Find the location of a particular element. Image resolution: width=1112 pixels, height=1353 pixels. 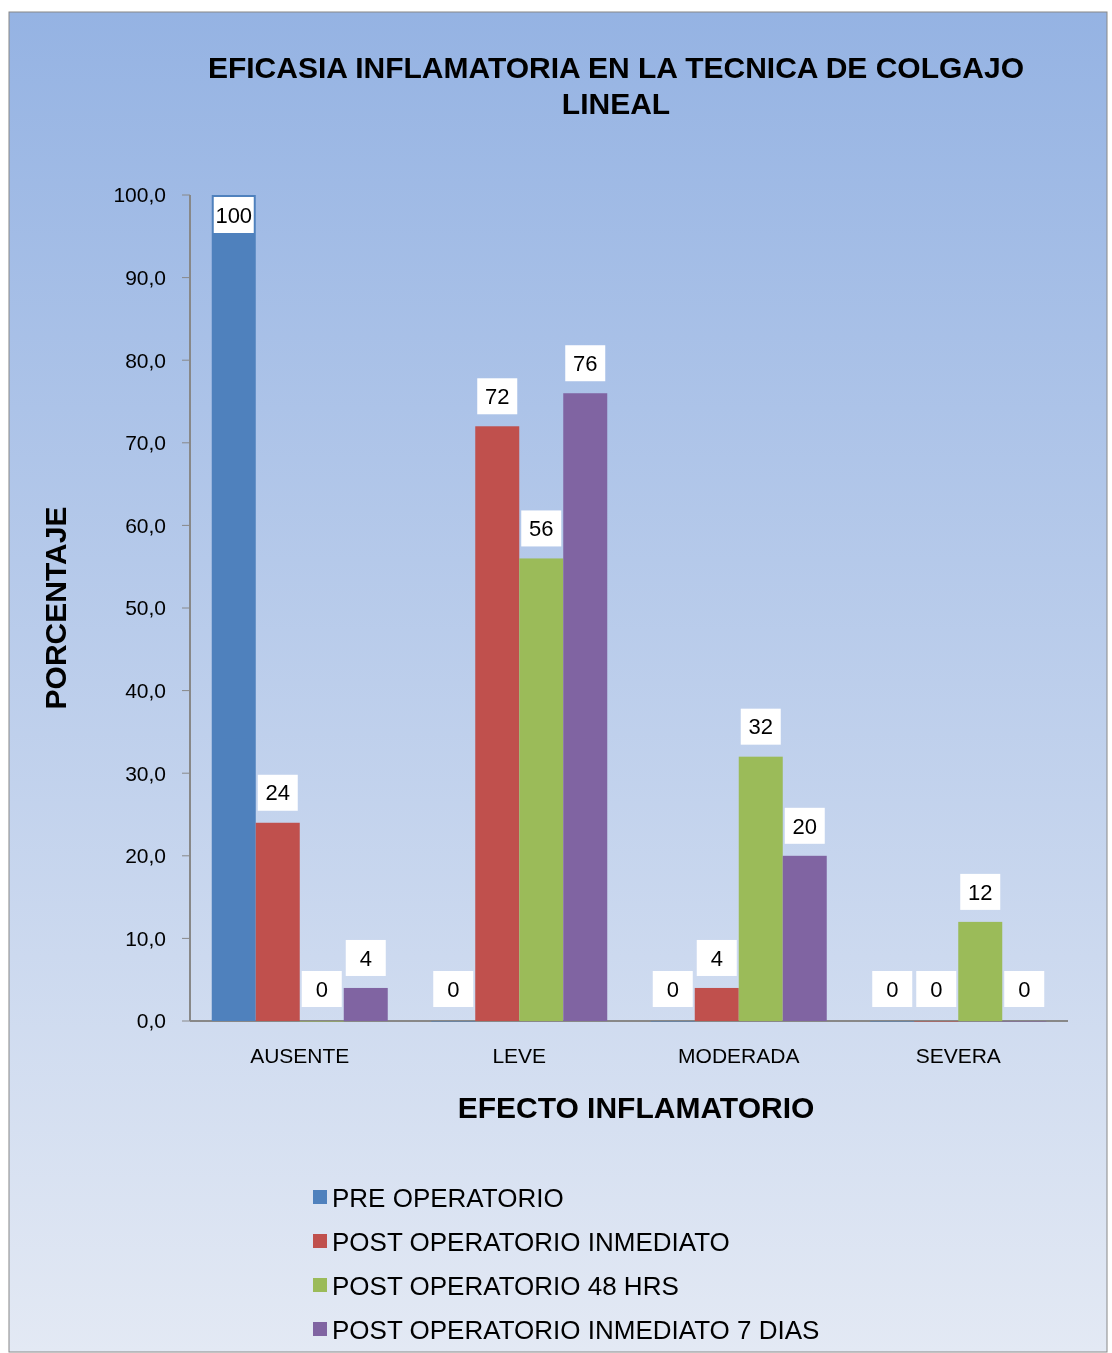

legend-label: POST OPERATORIO INMEDIATO is located at coordinates (531, 1242).